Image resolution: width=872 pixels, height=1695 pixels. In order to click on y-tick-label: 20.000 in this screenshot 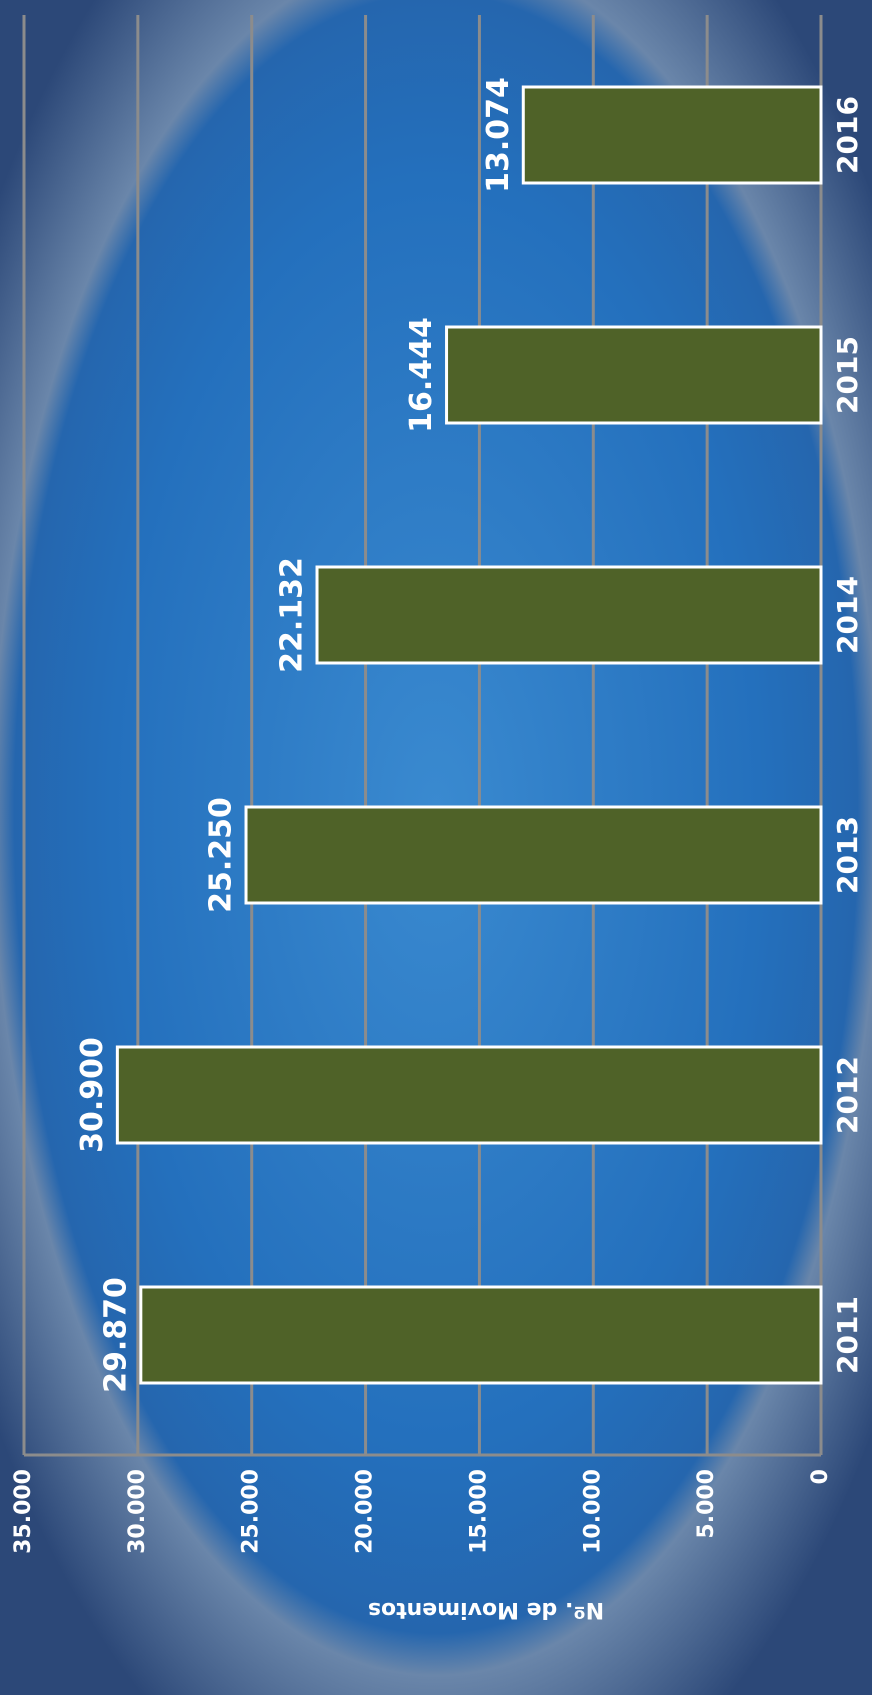, I will do `click(365, 1511)`.